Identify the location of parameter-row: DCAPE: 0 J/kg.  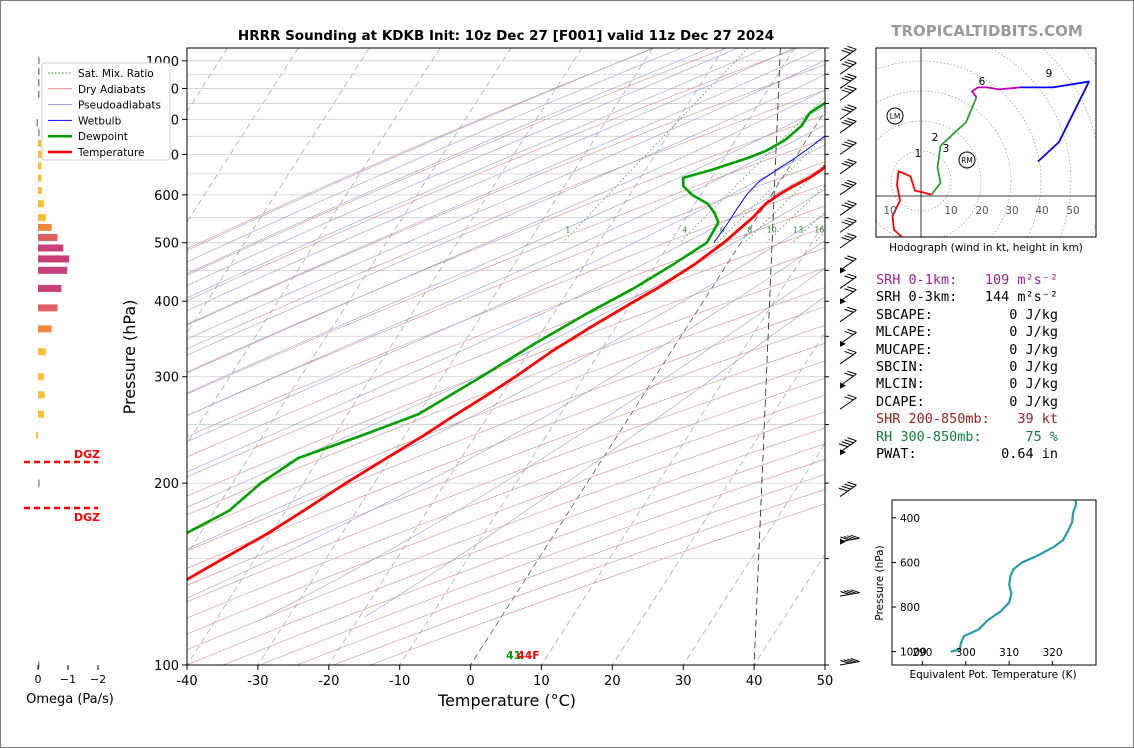
(986, 402).